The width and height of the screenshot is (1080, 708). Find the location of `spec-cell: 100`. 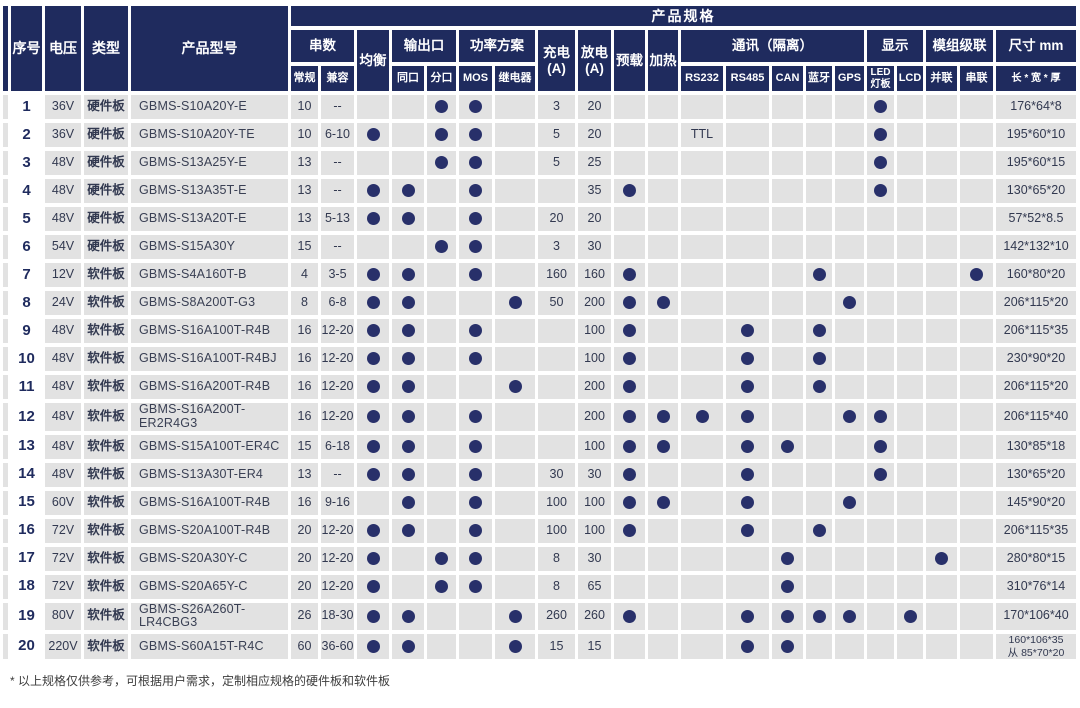

spec-cell: 100 is located at coordinates (594, 502).